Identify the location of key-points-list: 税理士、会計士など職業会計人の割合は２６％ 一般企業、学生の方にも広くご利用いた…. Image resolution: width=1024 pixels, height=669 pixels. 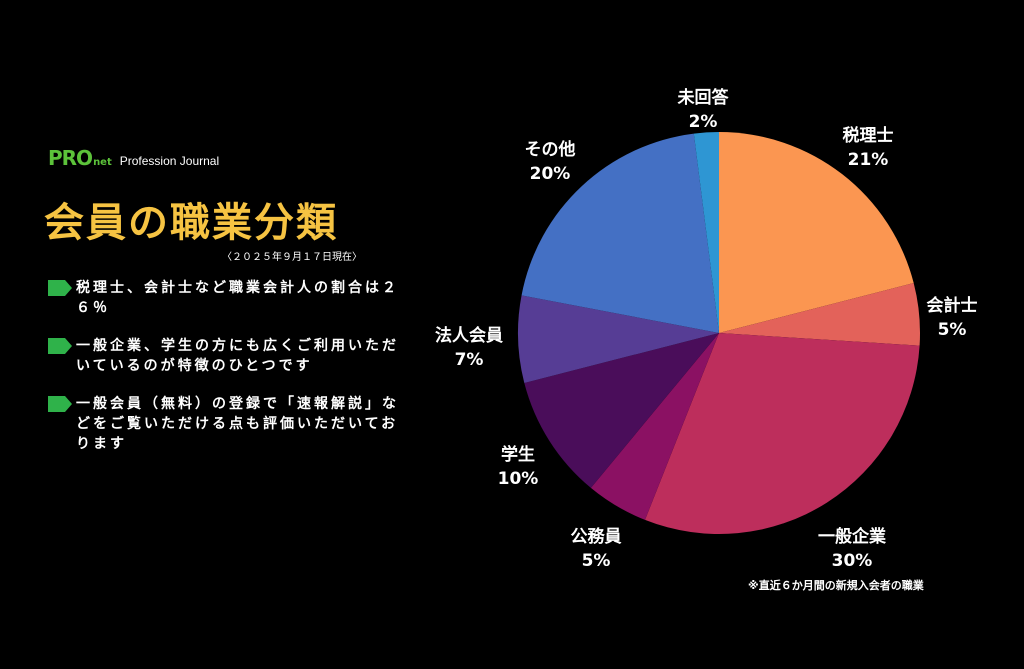
(228, 375).